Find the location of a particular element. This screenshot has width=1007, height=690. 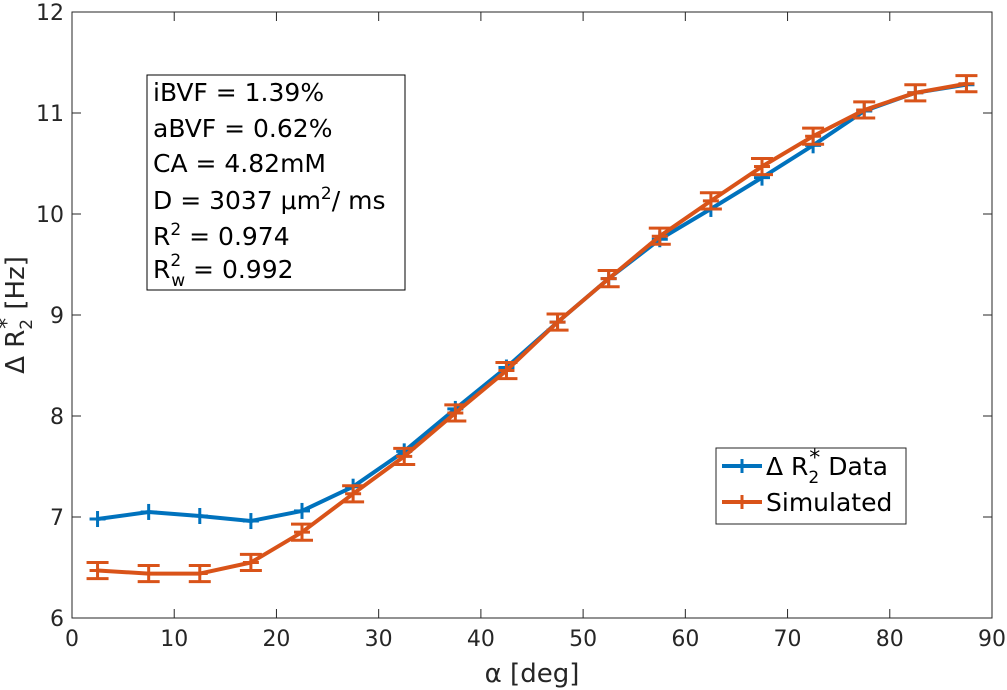

annotation-rw2: R2 w = 0.992 is located at coordinates (223, 271).